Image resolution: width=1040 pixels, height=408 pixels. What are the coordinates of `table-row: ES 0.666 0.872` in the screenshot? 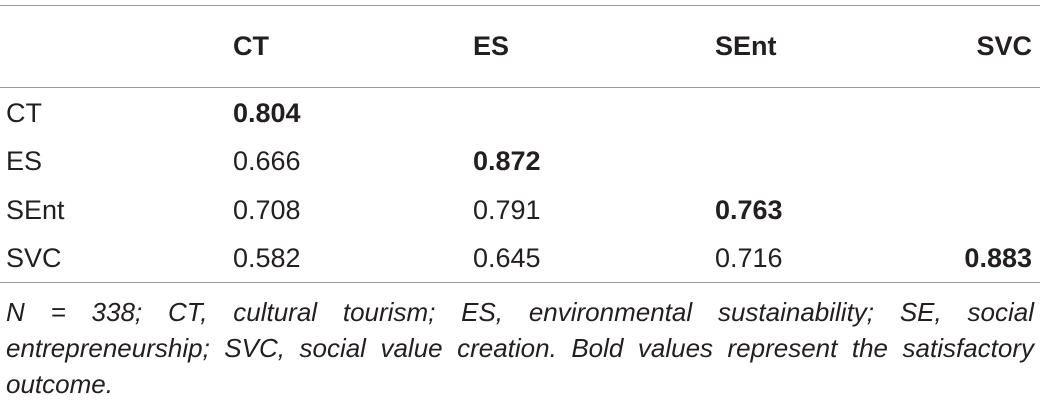 It's located at (520, 162).